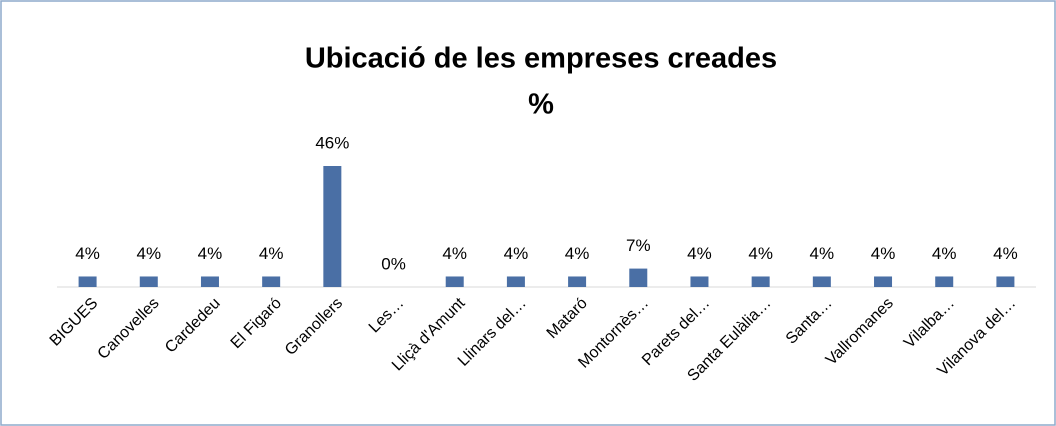 This screenshot has height=426, width=1056. Describe the element at coordinates (541, 105) in the screenshot. I see `chart-subtitle: %` at that location.